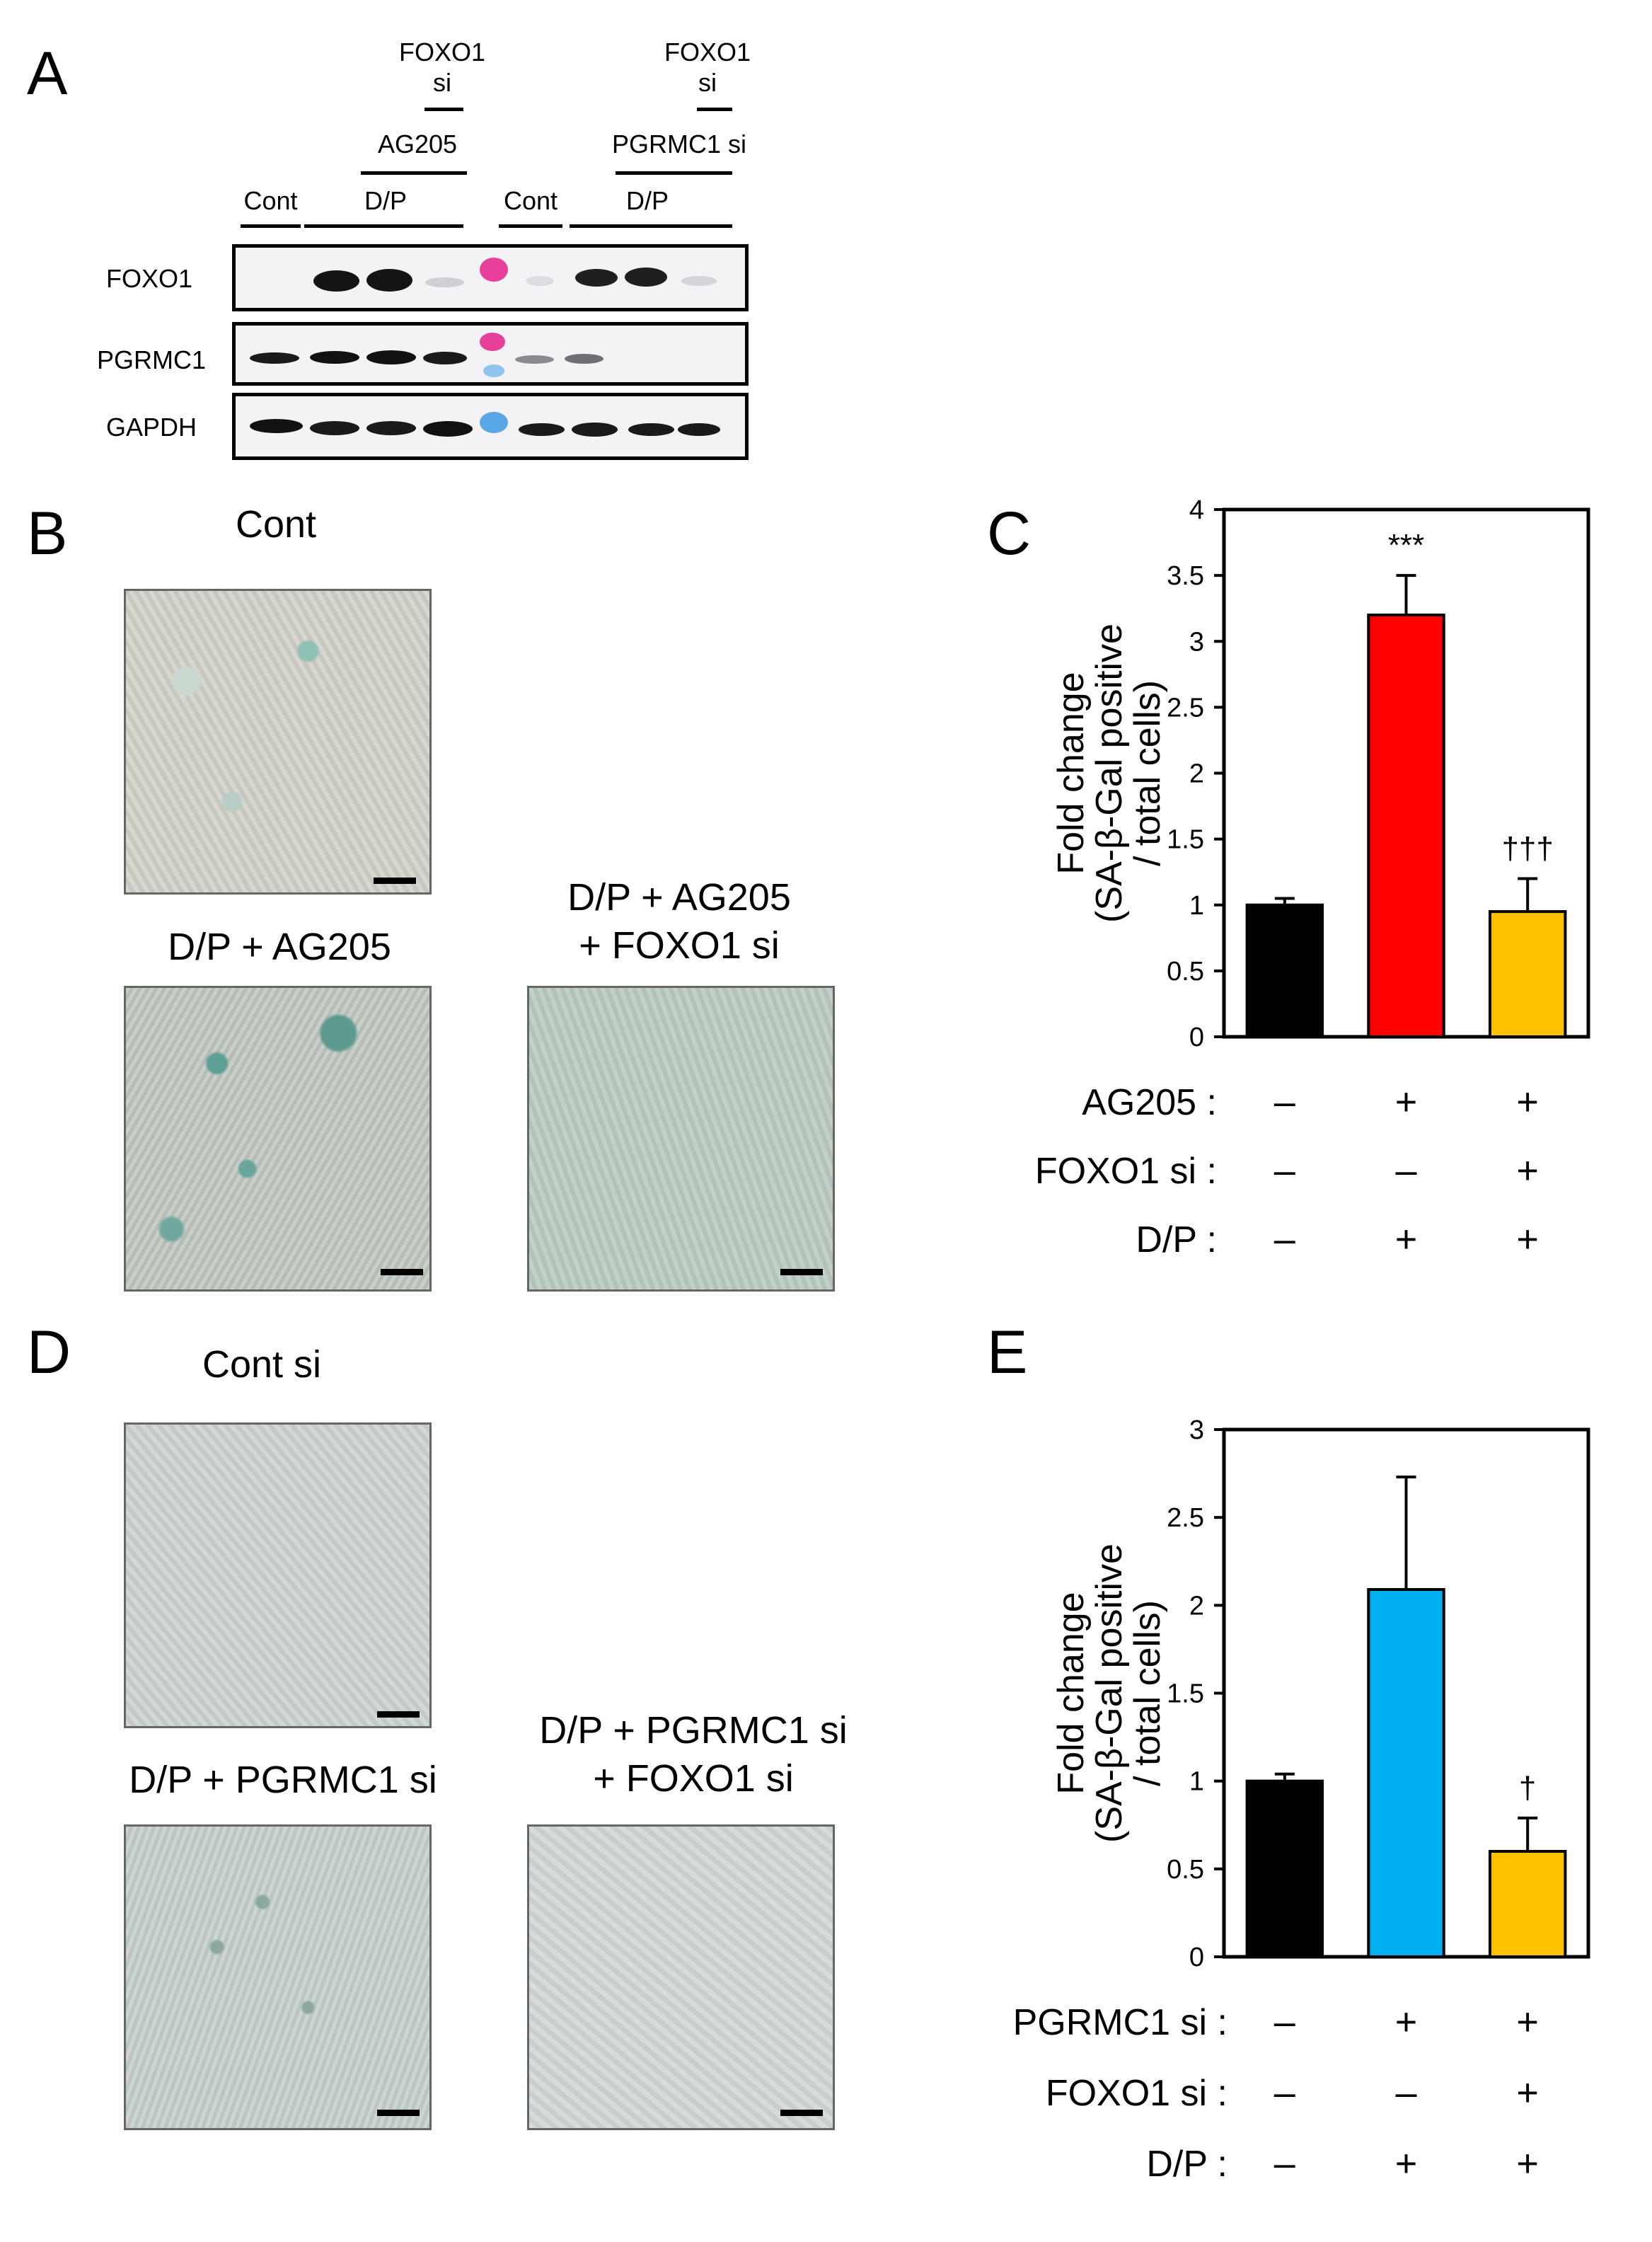 This screenshot has height=2242, width=1652. Describe the element at coordinates (490, 354) in the screenshot. I see `blot-pgrmc1` at that location.